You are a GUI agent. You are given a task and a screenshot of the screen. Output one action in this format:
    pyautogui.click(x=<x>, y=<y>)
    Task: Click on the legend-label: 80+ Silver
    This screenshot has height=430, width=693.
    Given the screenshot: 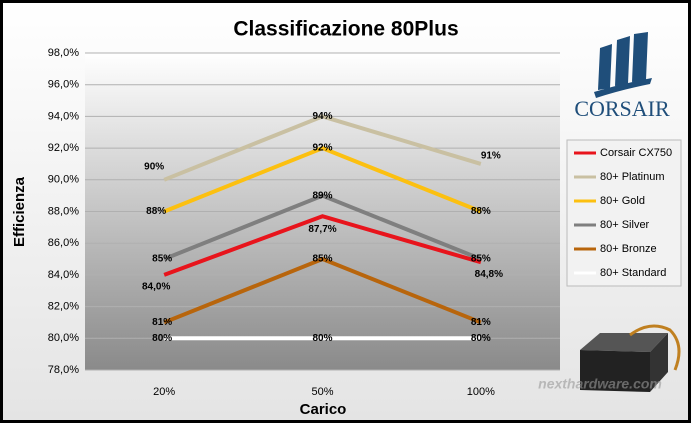 What is the action you would take?
    pyautogui.click(x=625, y=225)
    